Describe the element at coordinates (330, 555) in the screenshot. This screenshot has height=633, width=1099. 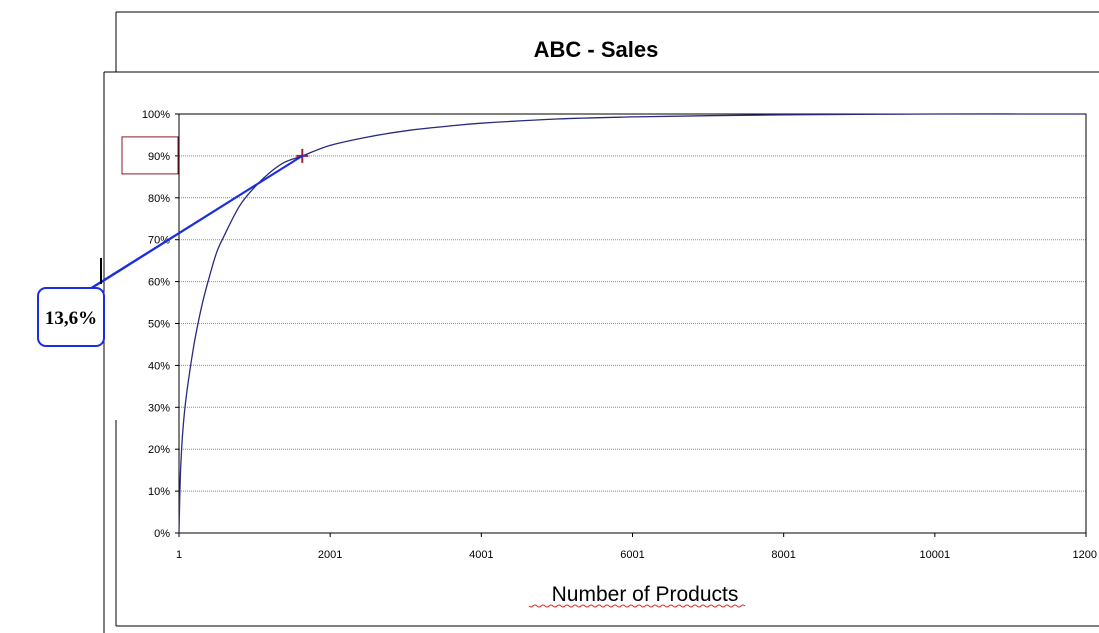
I see `x-tick-label: 2001` at that location.